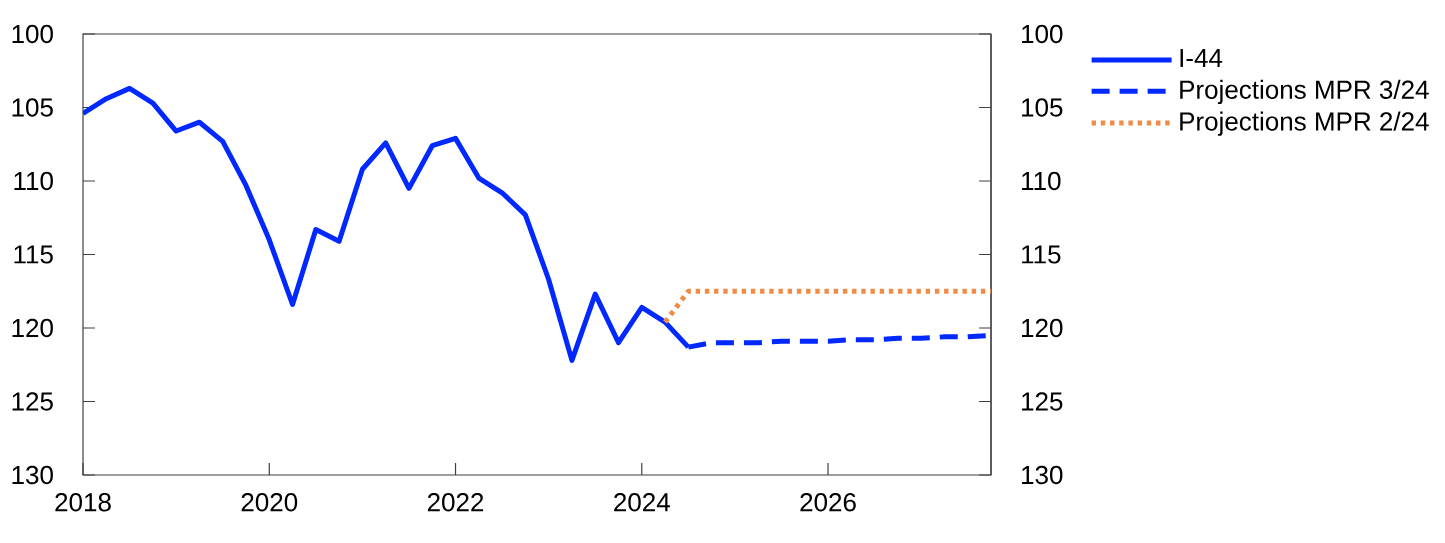 Image resolution: width=1445 pixels, height=543 pixels. I want to click on y2-tick-label: 110, so click(1041, 181).